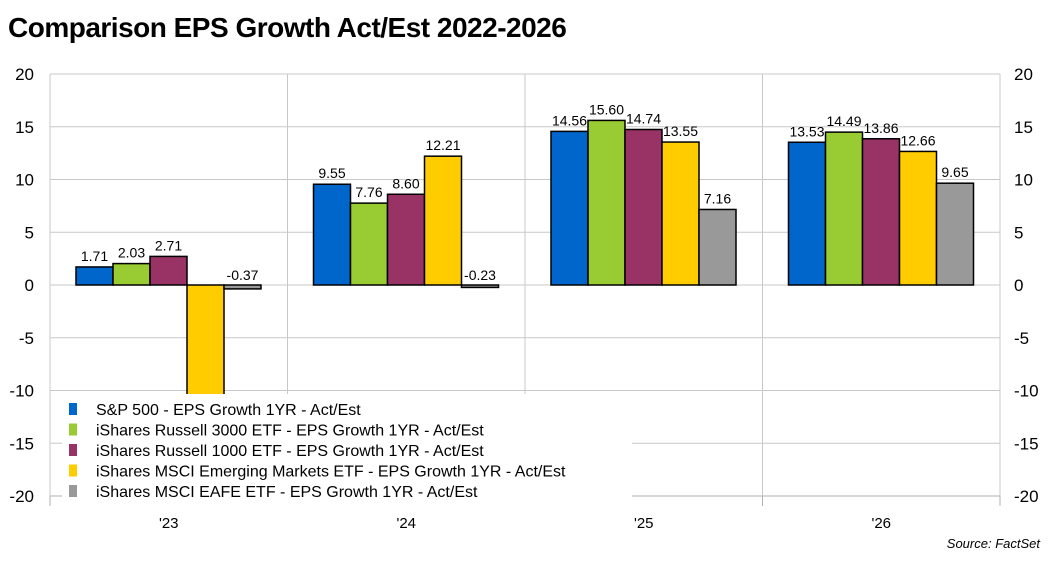 Image resolution: width=1050 pixels, height=562 pixels. What do you see at coordinates (1021, 338) in the screenshot?
I see `y-tick-label-right: -5` at bounding box center [1021, 338].